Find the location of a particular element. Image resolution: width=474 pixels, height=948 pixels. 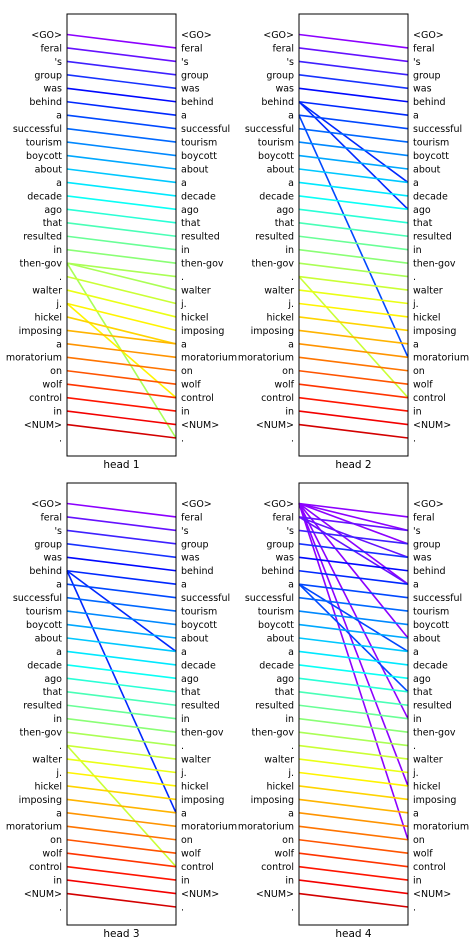

source-token: tourism is located at coordinates (44, 612).